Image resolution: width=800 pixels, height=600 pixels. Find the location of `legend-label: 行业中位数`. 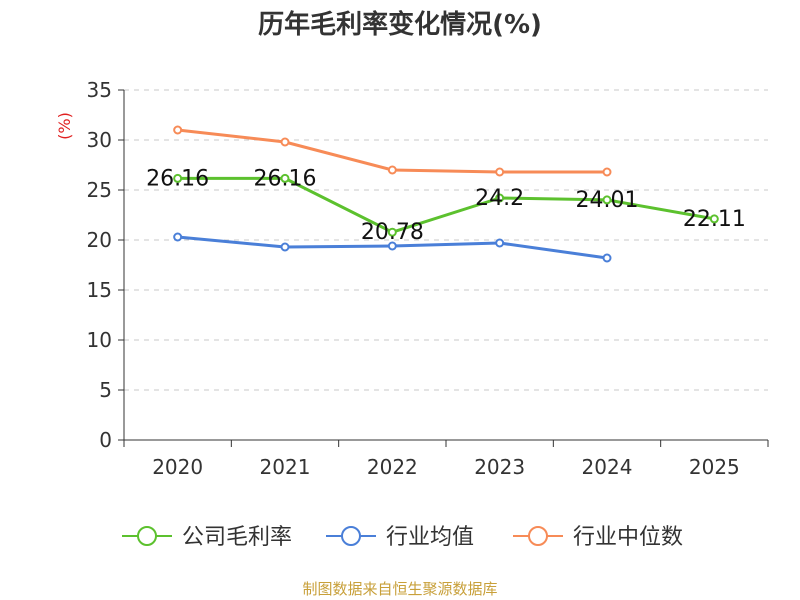

legend-label: 行业中位数 is located at coordinates (628, 537).